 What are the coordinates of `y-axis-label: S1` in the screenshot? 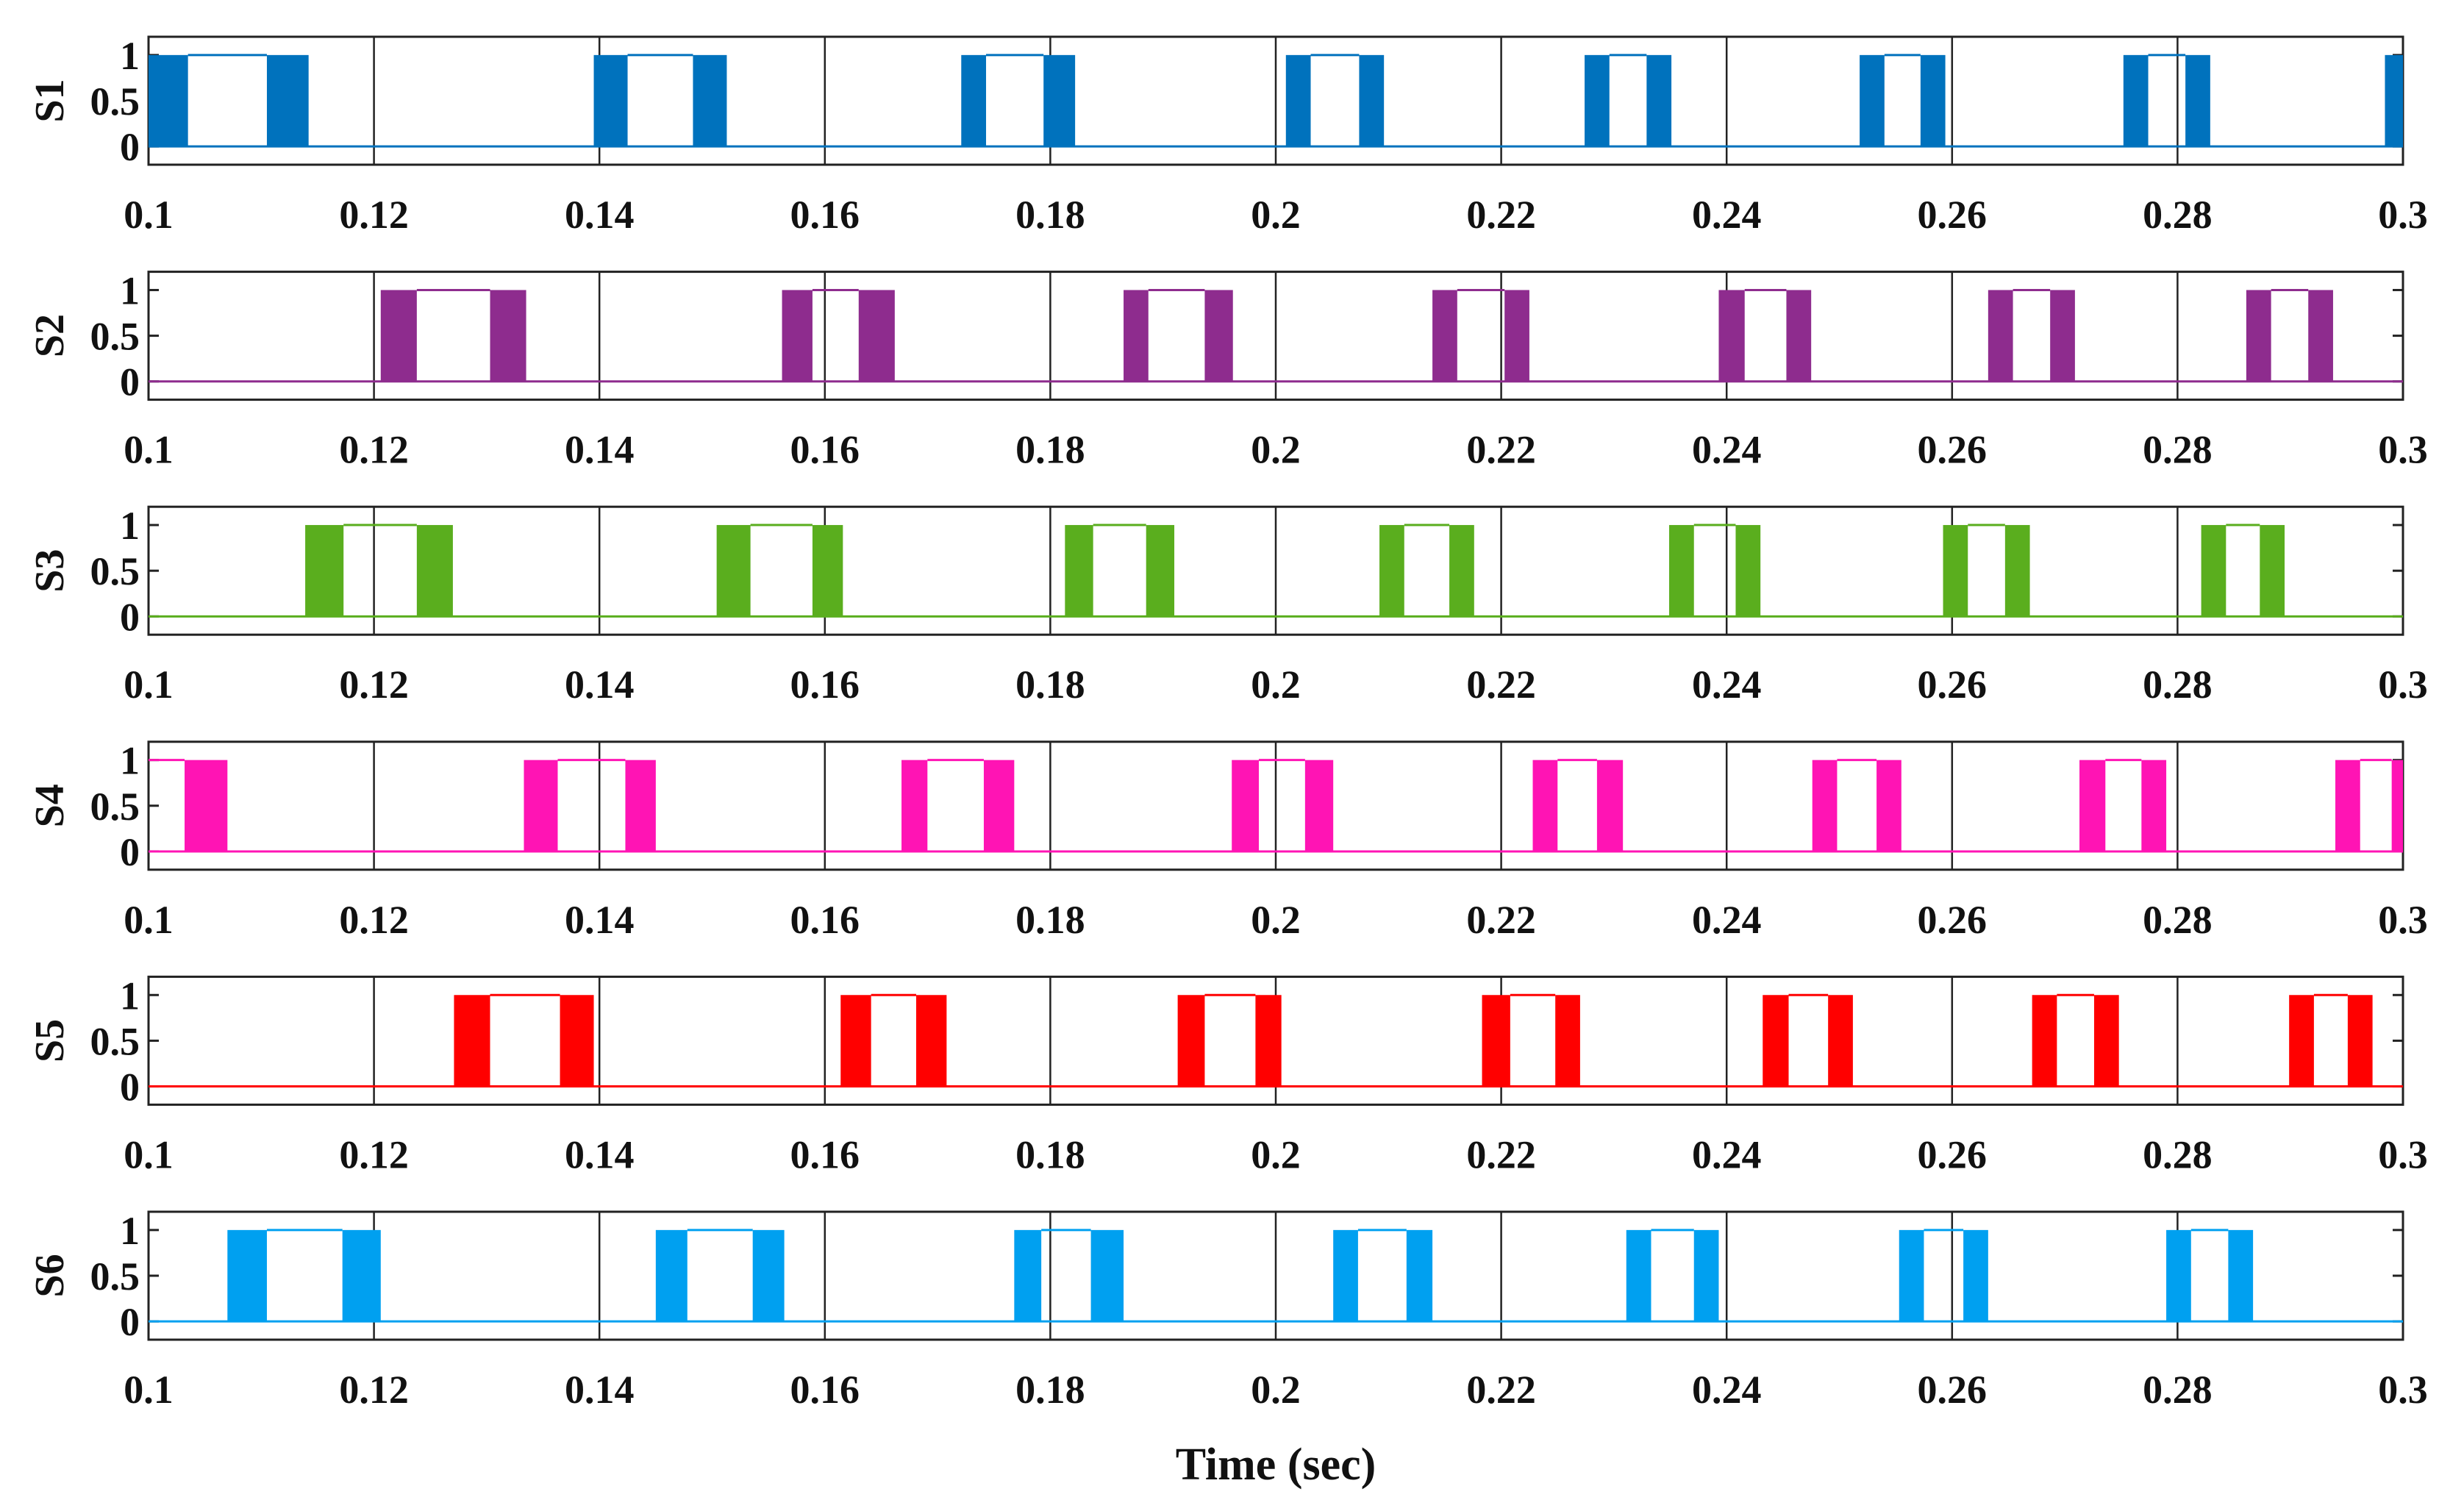 It's located at (50, 100).